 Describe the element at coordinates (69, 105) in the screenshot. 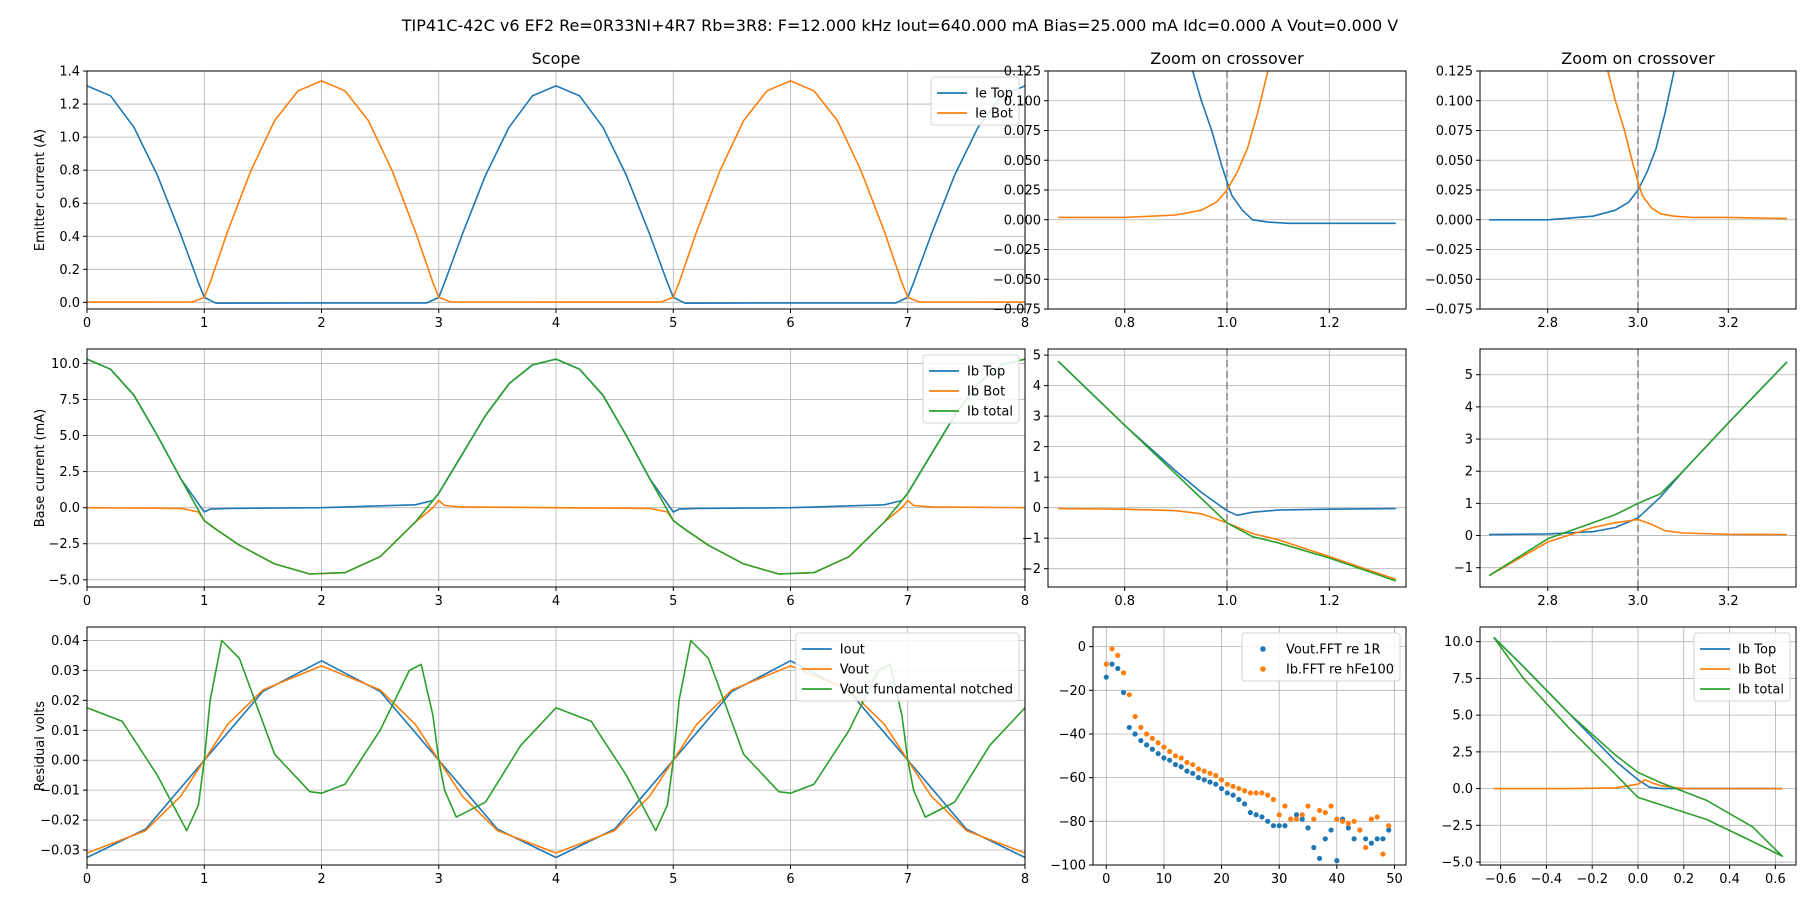

I see `y-tick-label: 1.2` at that location.